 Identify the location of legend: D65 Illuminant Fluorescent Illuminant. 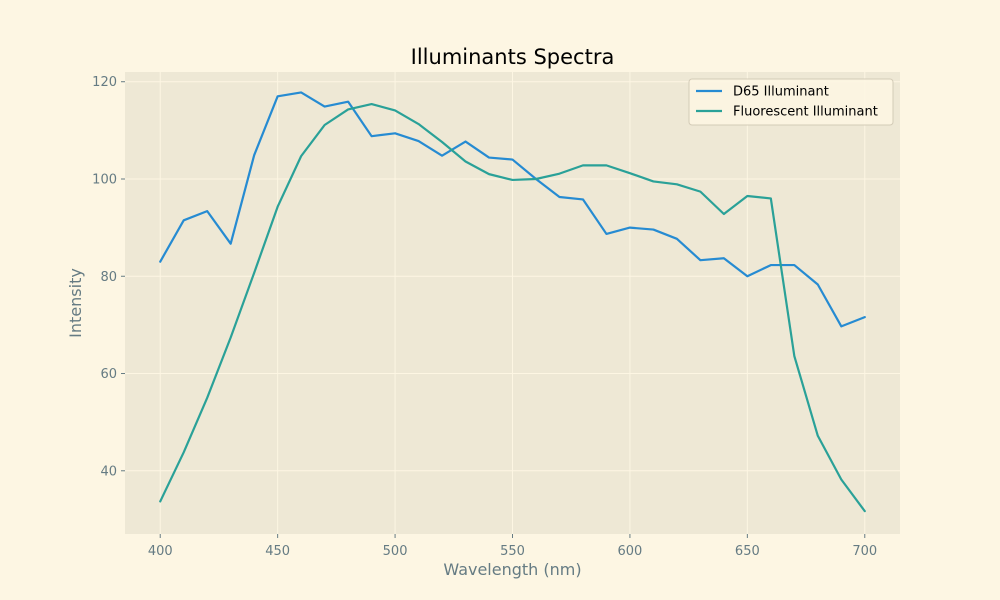
(791, 102).